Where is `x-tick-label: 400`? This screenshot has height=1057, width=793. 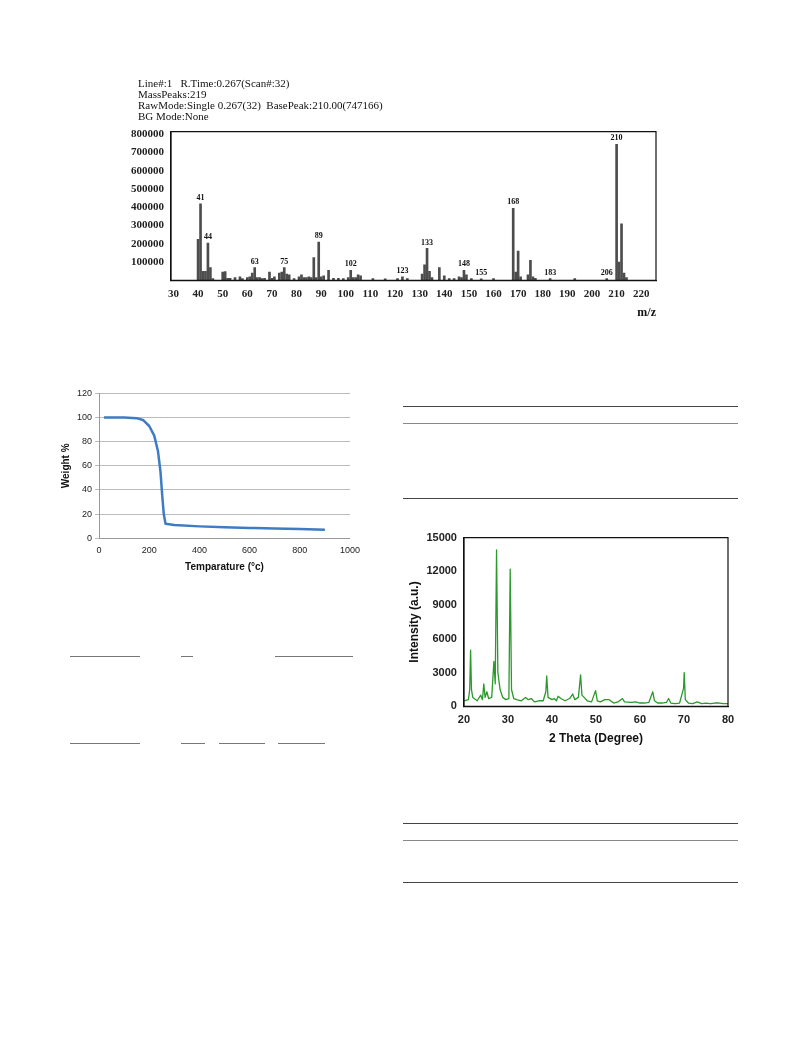 x-tick-label: 400 is located at coordinates (199, 550).